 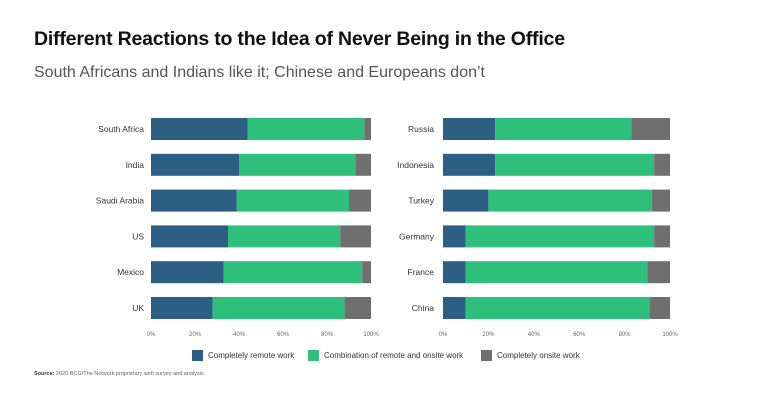 What do you see at coordinates (151, 335) in the screenshot?
I see `tick-label-1-0: 0%` at bounding box center [151, 335].